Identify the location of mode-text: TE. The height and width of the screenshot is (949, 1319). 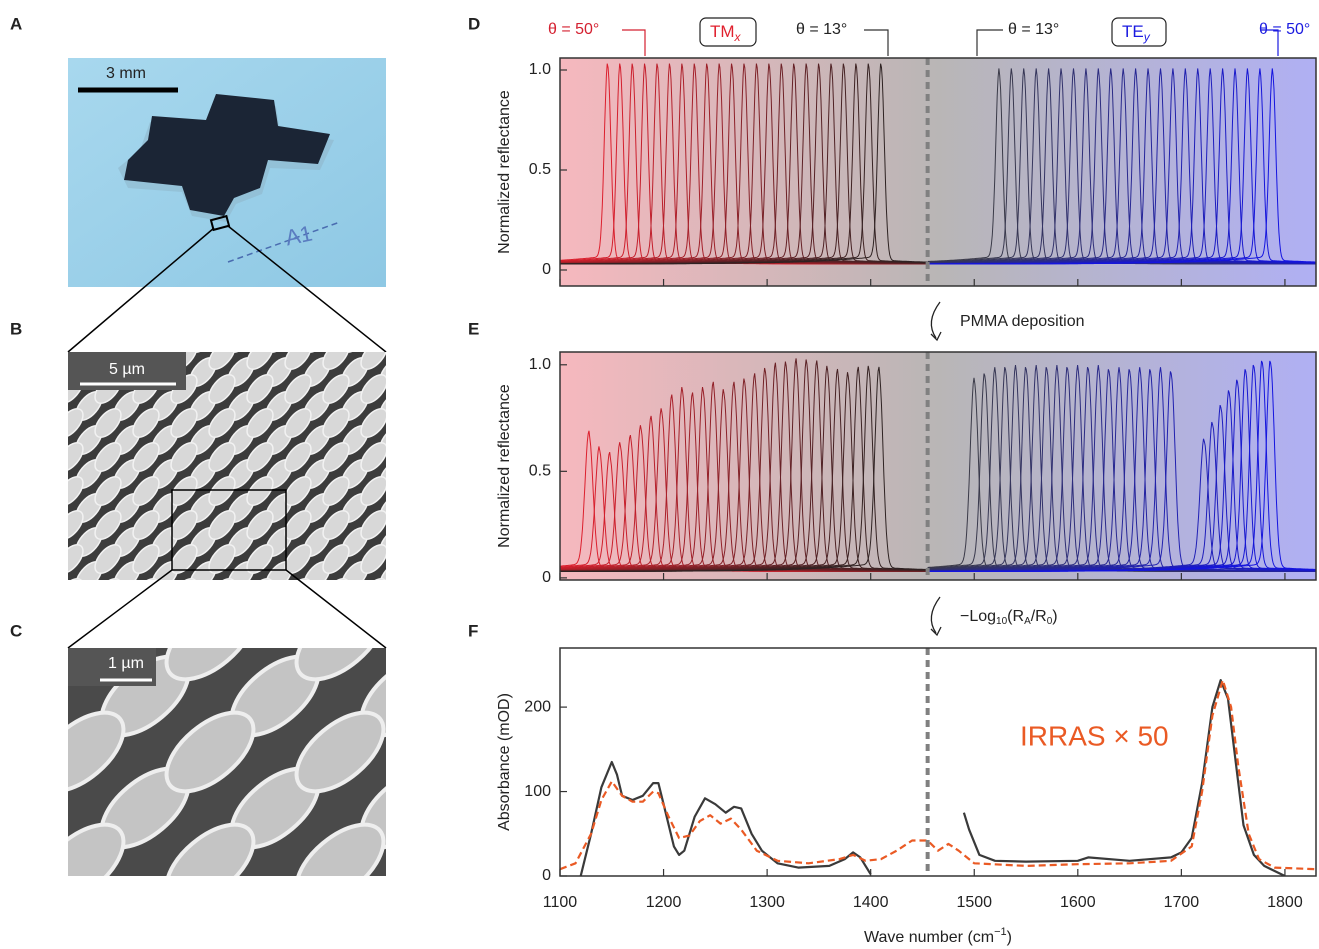
(1133, 31).